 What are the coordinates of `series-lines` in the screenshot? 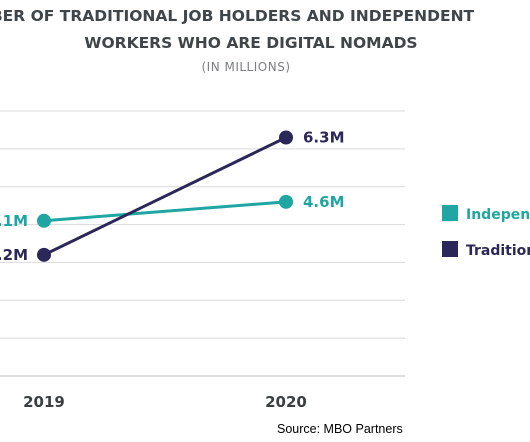 It's located at (165, 196).